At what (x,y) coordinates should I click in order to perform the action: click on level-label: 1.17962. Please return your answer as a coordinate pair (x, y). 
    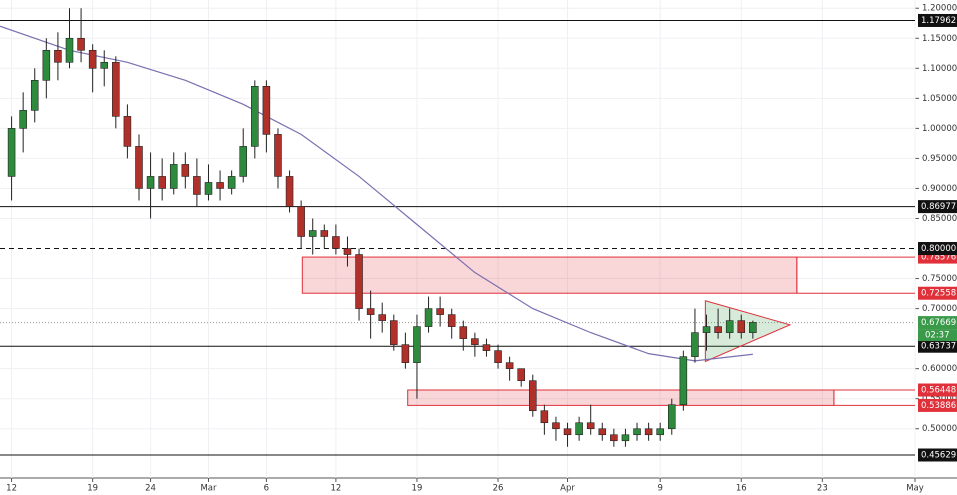
    Looking at the image, I should click on (938, 21).